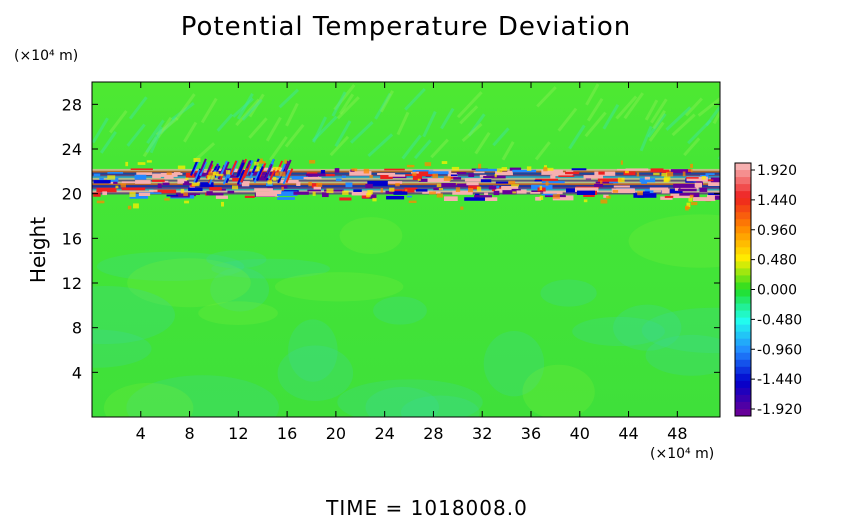 The image size is (854, 520). Describe the element at coordinates (72, 238) in the screenshot. I see `y-tick-label: 16` at that location.